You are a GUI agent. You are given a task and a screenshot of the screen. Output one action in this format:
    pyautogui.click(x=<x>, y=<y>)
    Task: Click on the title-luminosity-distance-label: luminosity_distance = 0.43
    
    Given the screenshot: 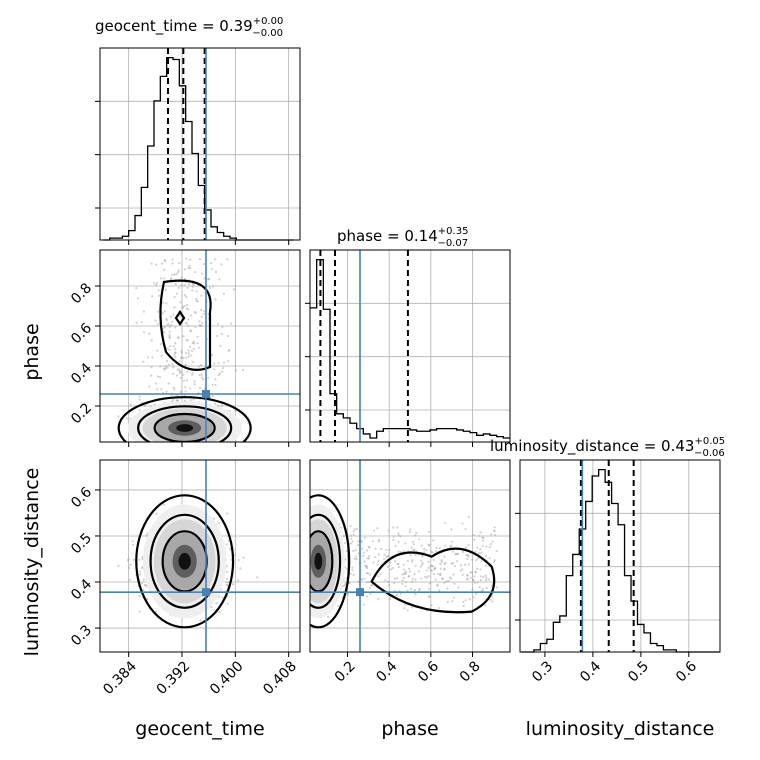 What is the action you would take?
    pyautogui.click(x=592, y=446)
    